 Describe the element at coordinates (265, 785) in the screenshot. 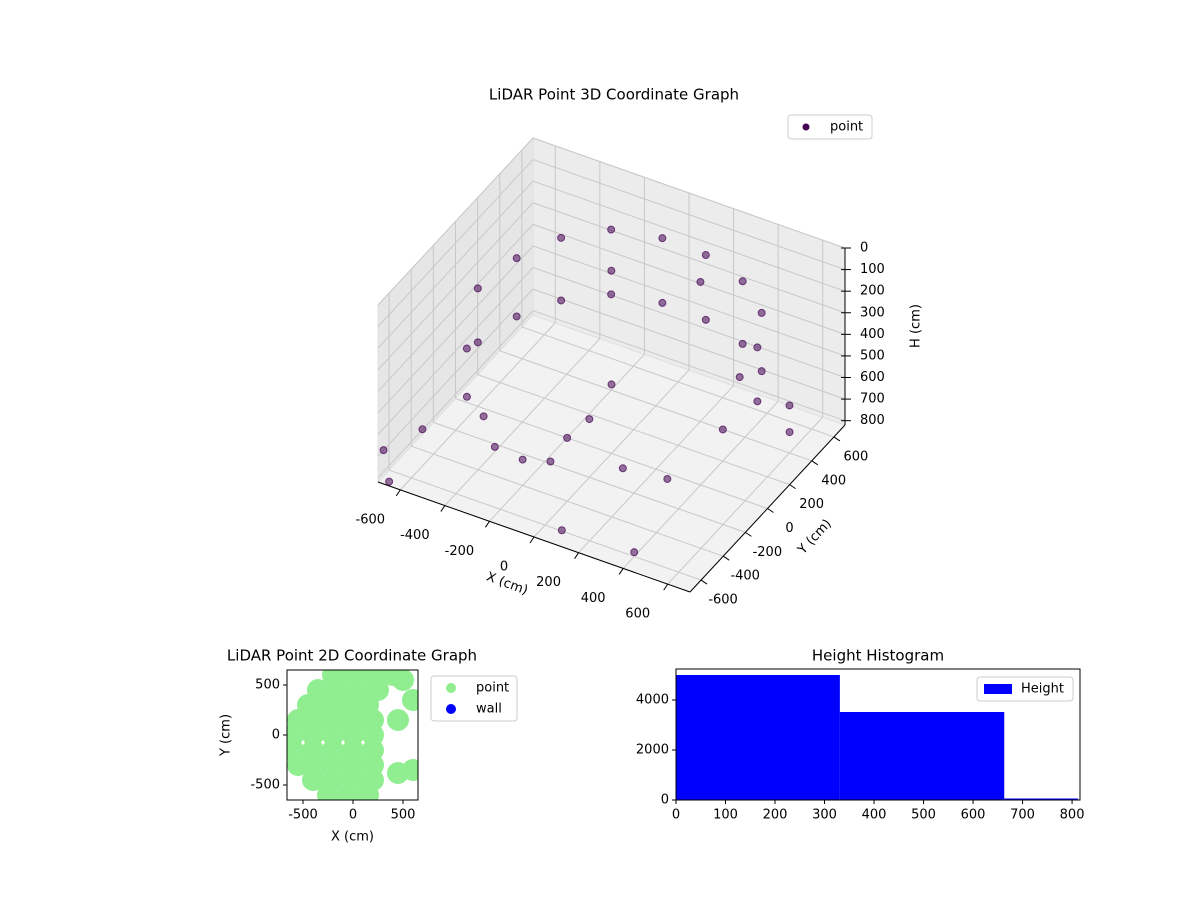

I see `y-tick-label: -500` at that location.